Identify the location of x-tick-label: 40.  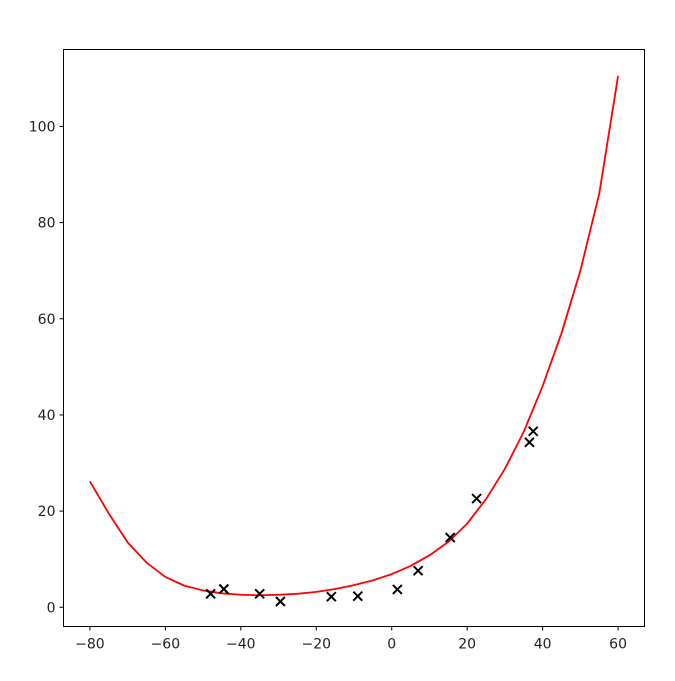
(543, 645).